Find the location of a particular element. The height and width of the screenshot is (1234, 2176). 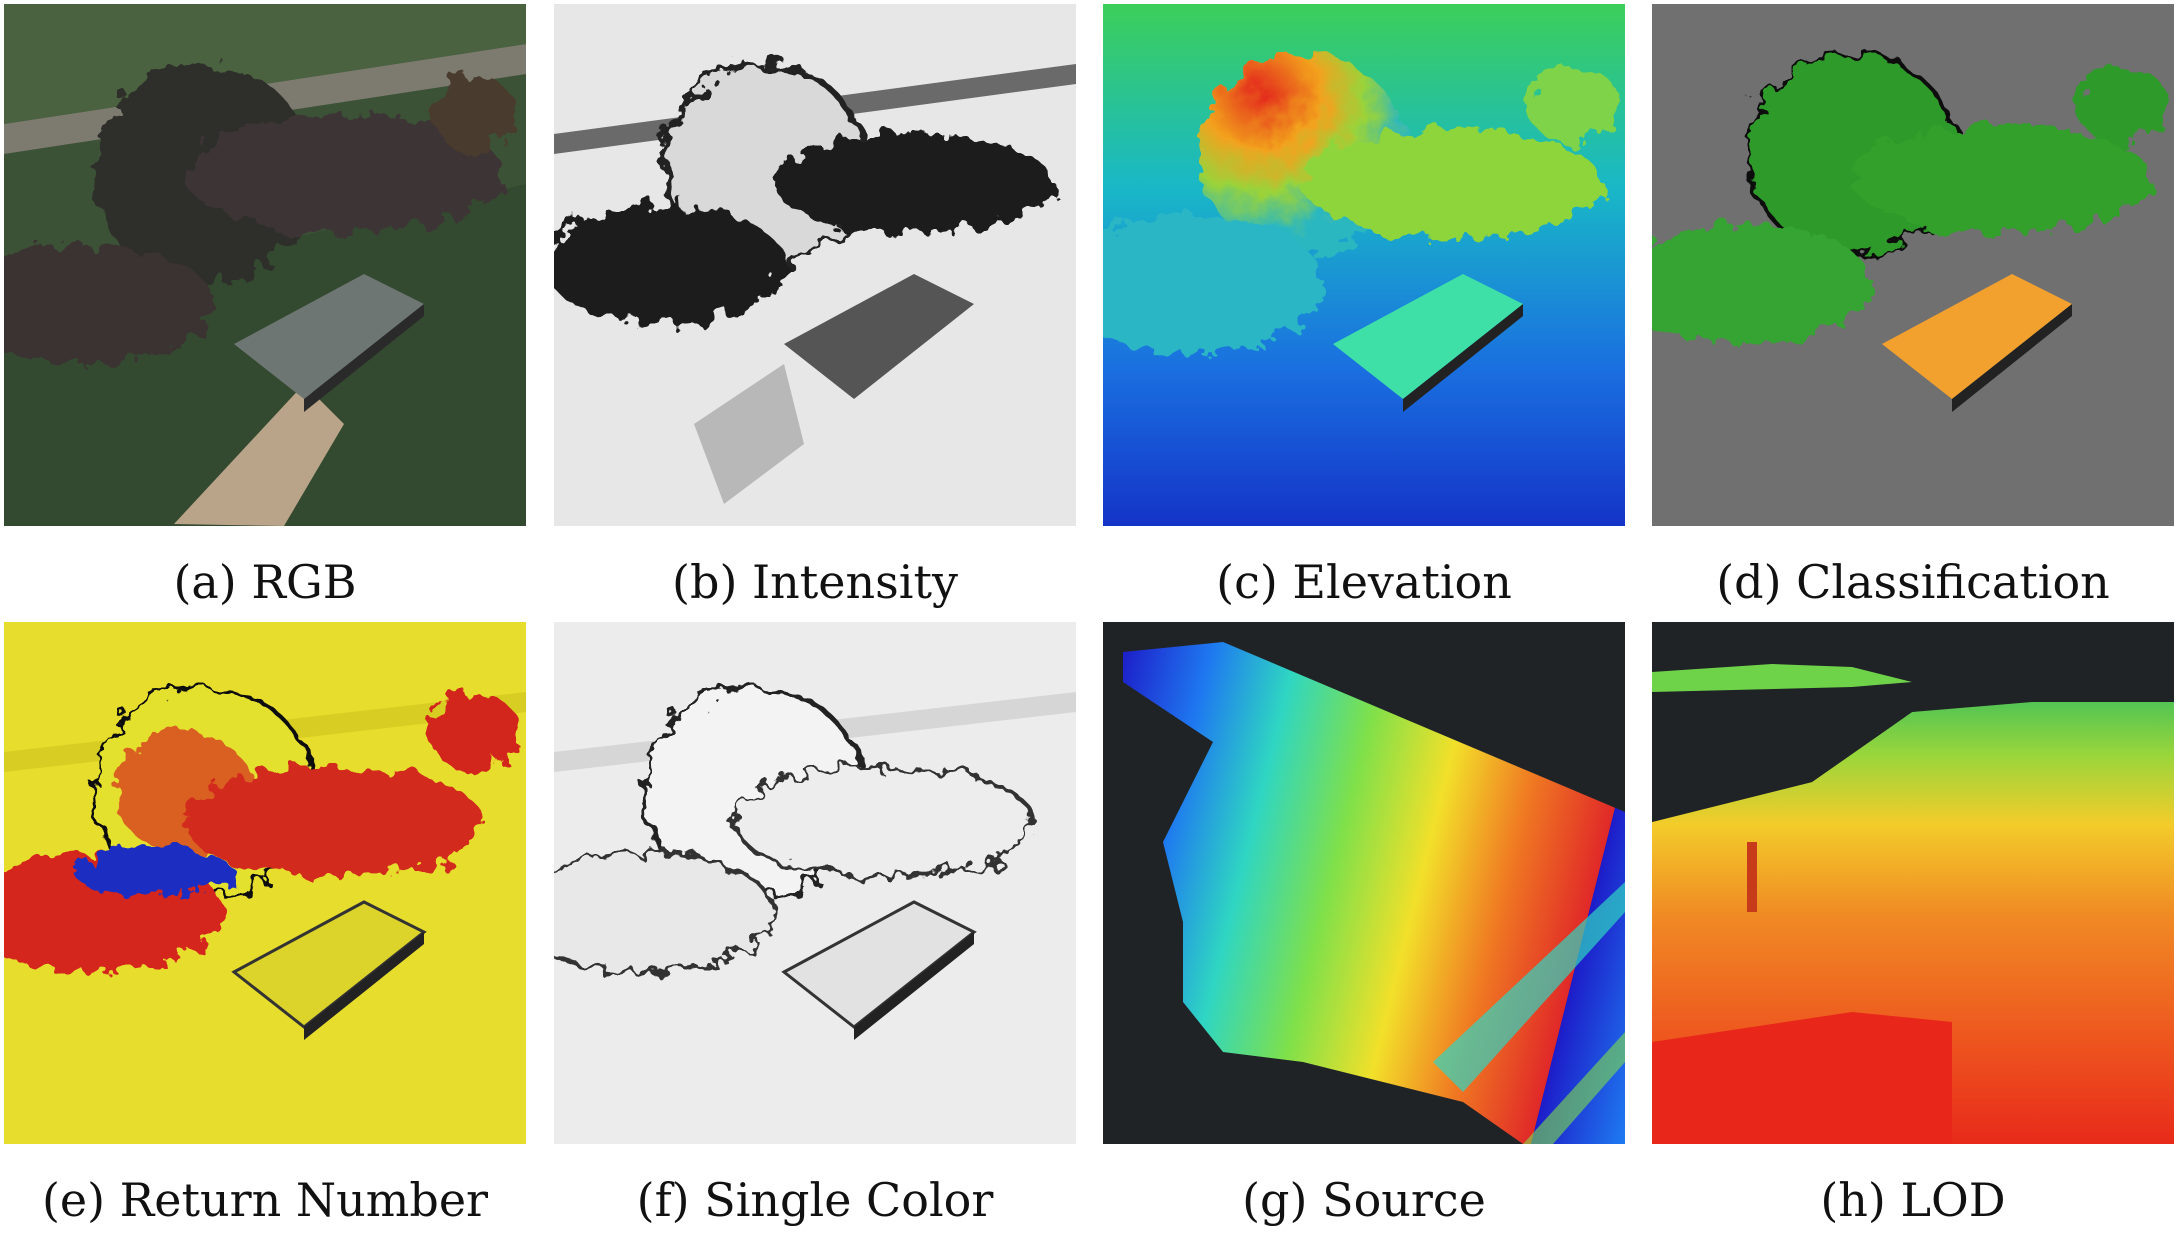

source-image is located at coordinates (1364, 883).